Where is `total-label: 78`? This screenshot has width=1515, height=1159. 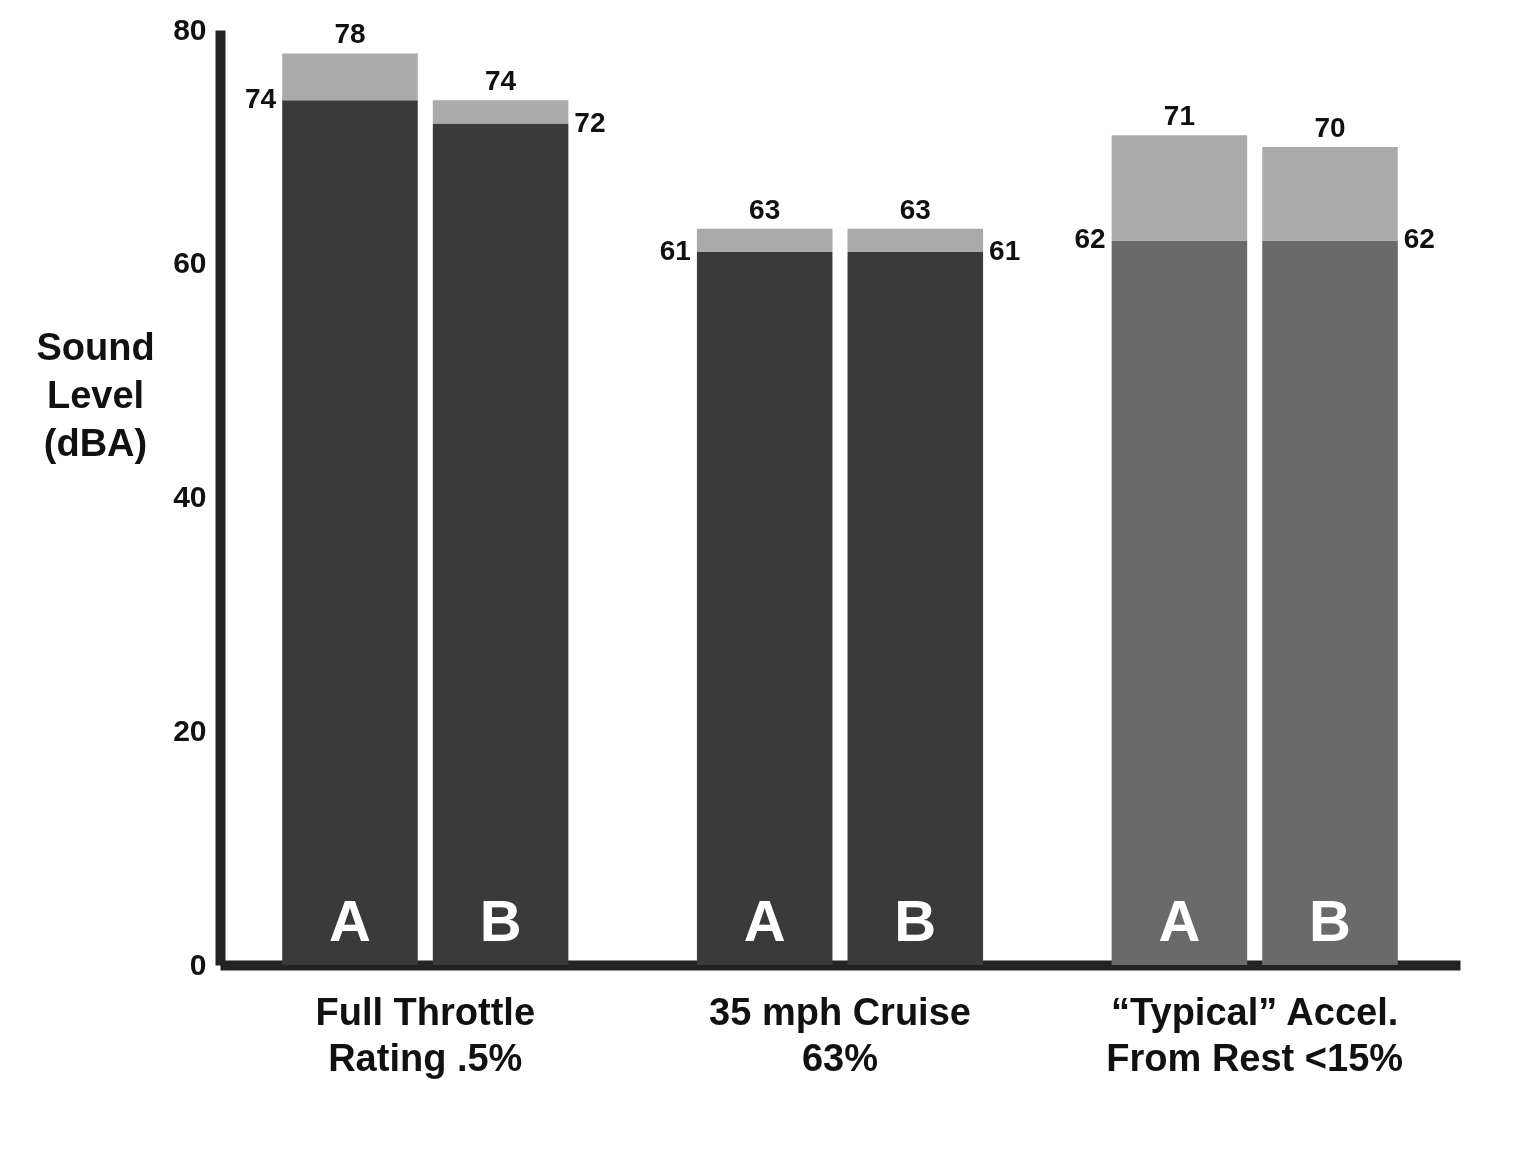
total-label: 78 is located at coordinates (350, 34).